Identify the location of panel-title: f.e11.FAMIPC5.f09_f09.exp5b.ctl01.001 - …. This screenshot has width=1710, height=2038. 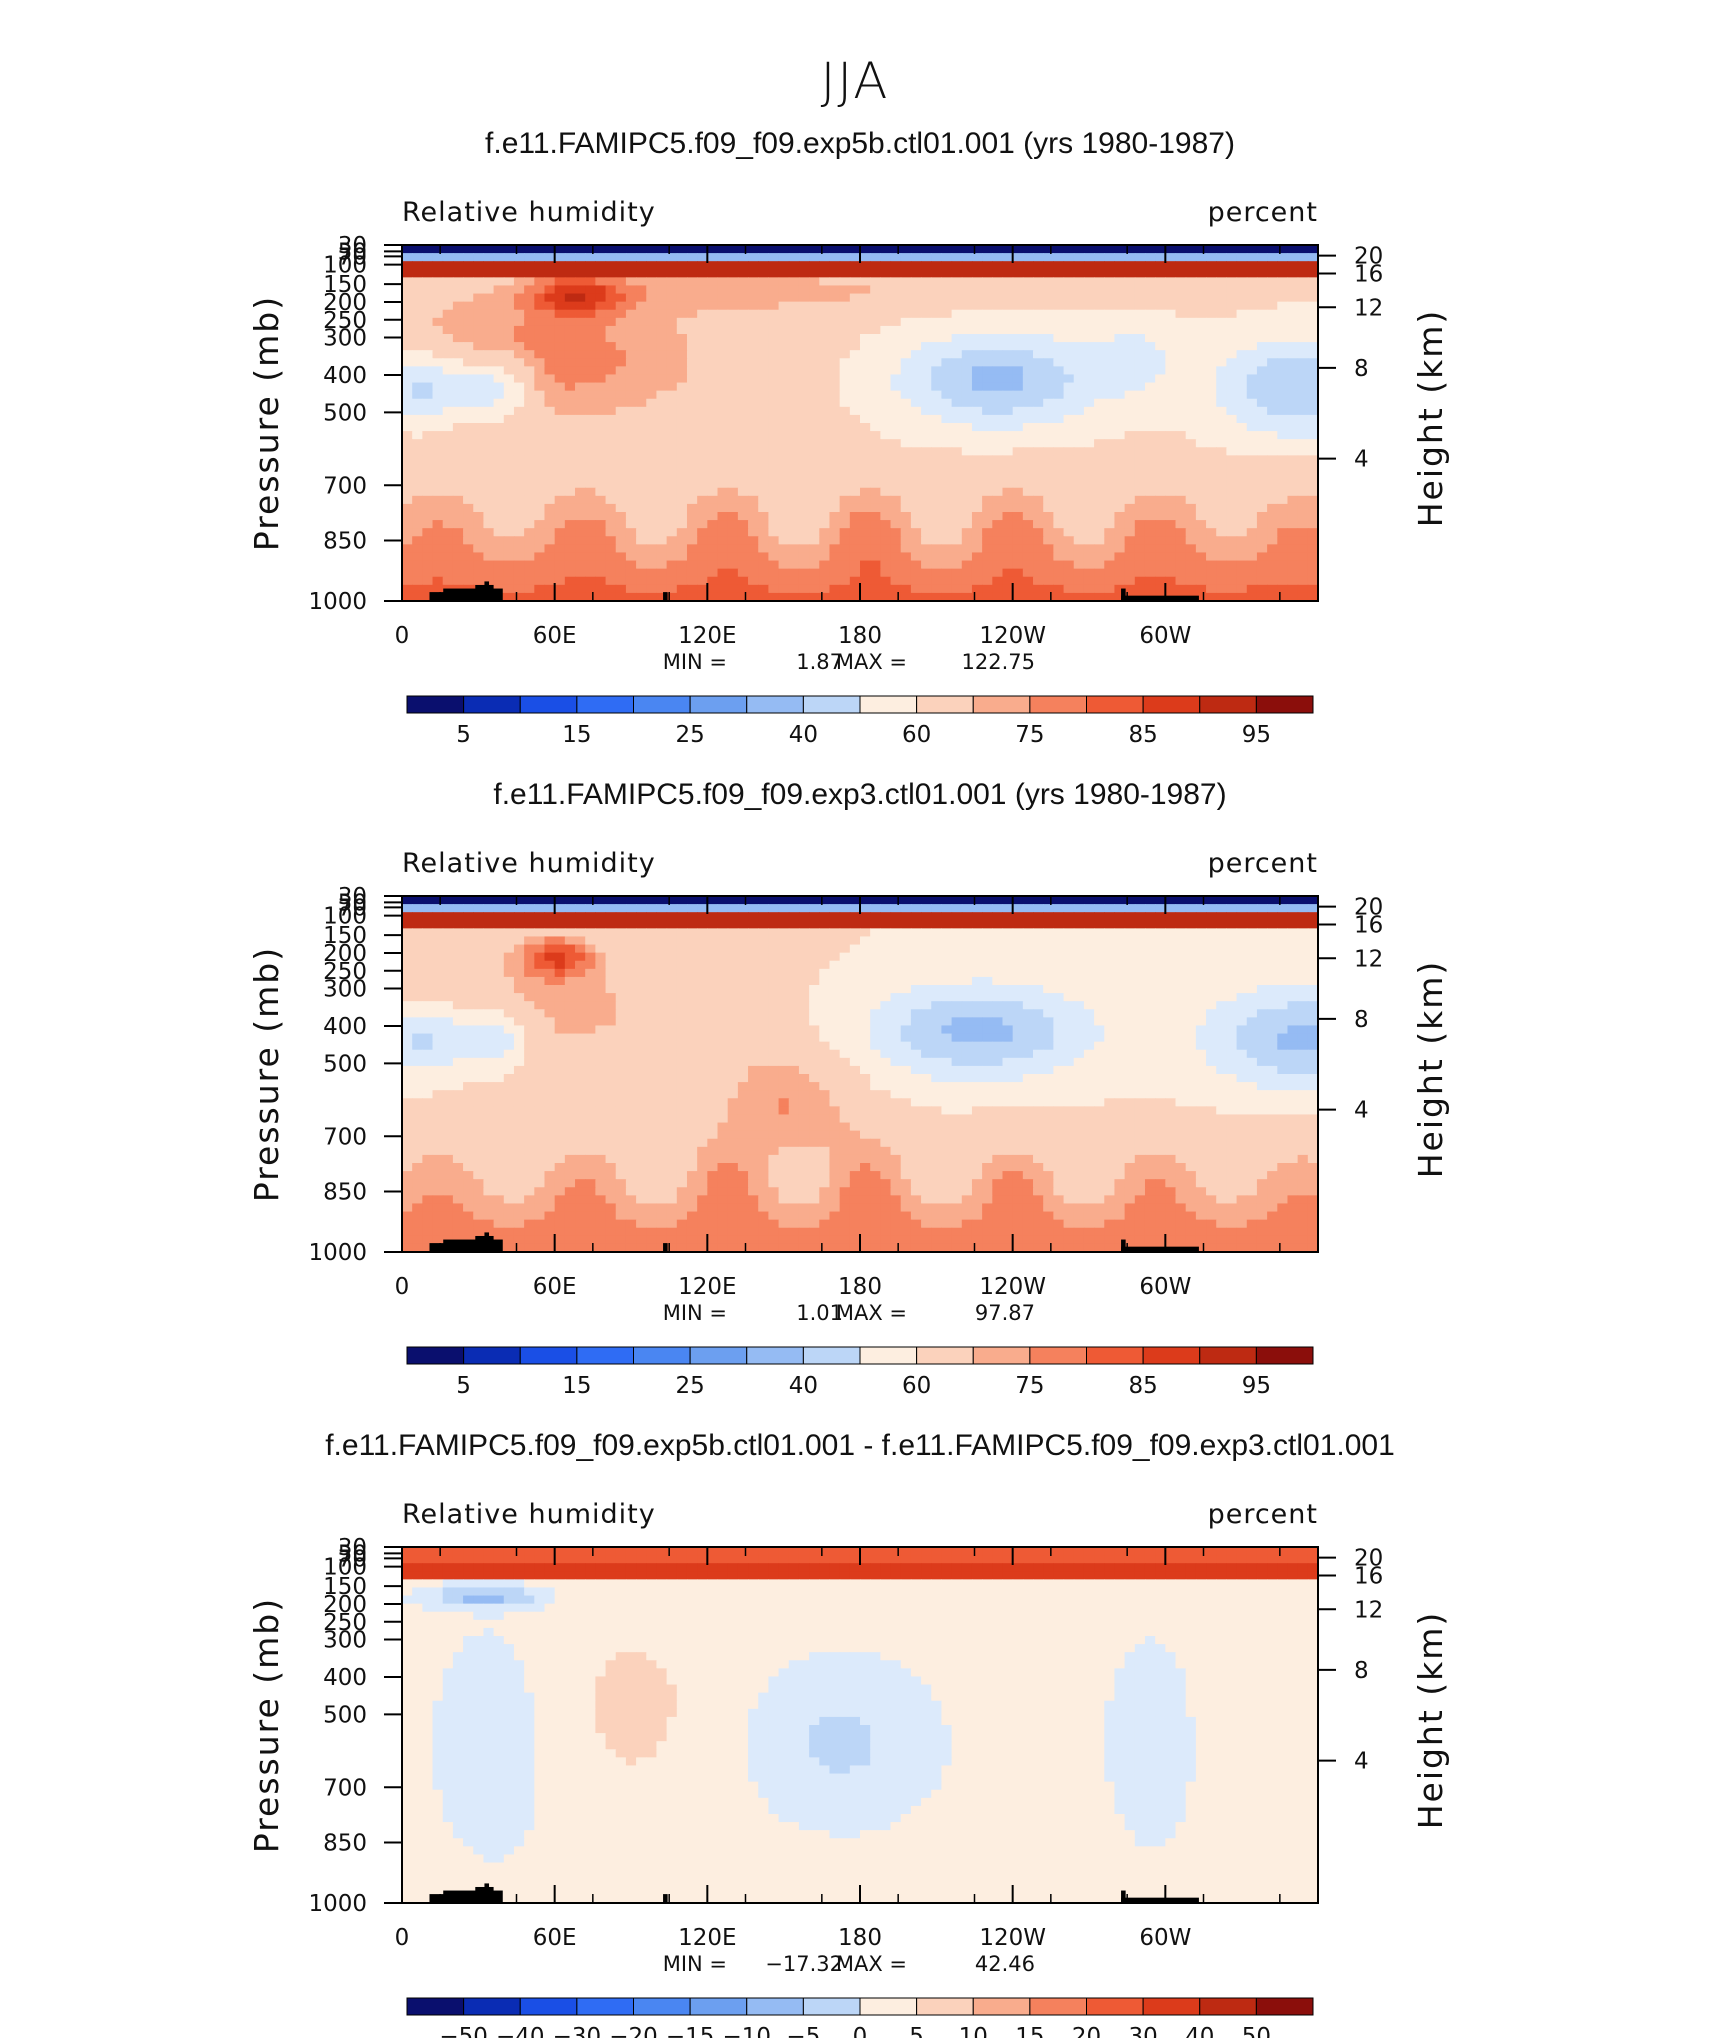
(860, 1445).